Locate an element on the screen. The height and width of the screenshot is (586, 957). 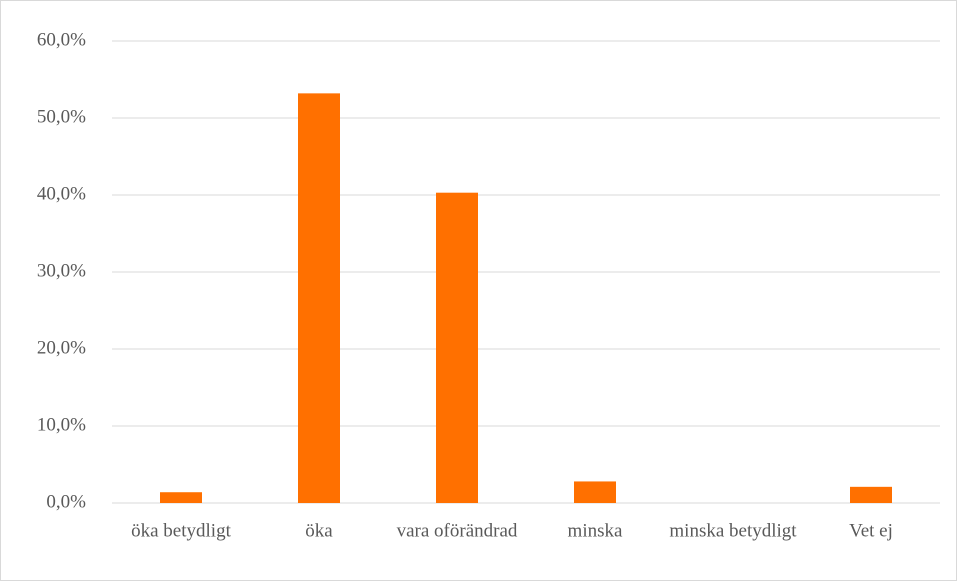
x-tick-label: öka is located at coordinates (319, 530).